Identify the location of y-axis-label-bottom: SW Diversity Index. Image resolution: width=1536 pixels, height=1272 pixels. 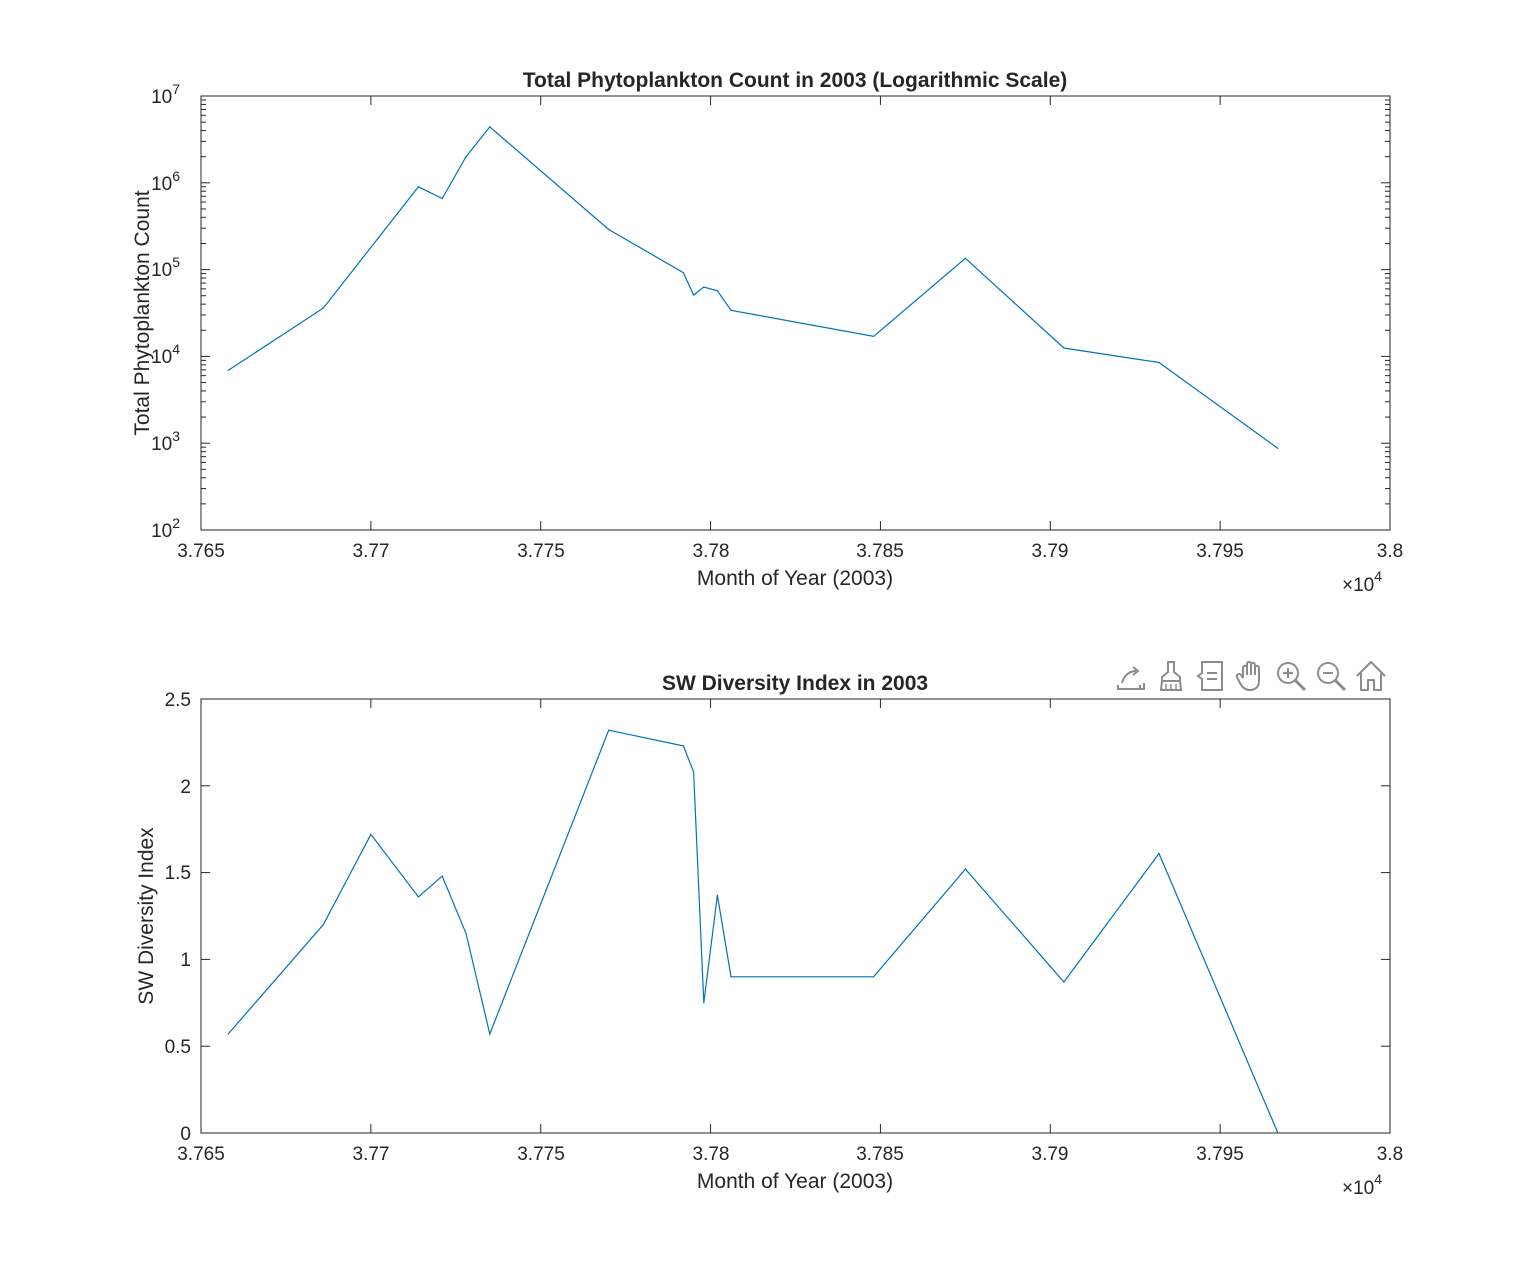
(146, 916).